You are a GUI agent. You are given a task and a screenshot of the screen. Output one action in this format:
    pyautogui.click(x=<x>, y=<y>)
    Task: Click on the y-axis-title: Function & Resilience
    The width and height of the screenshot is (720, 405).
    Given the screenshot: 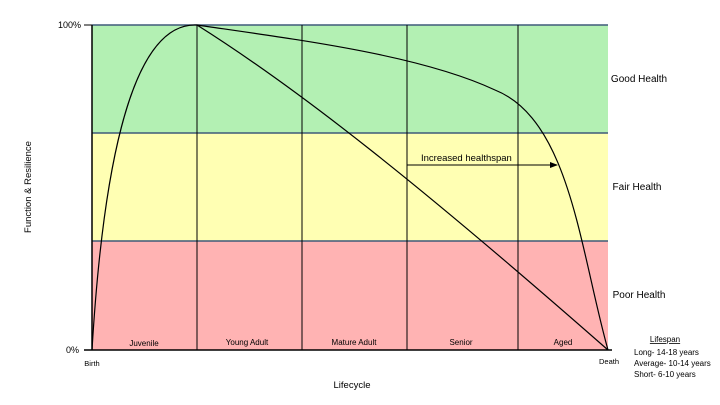 What is the action you would take?
    pyautogui.click(x=28, y=187)
    